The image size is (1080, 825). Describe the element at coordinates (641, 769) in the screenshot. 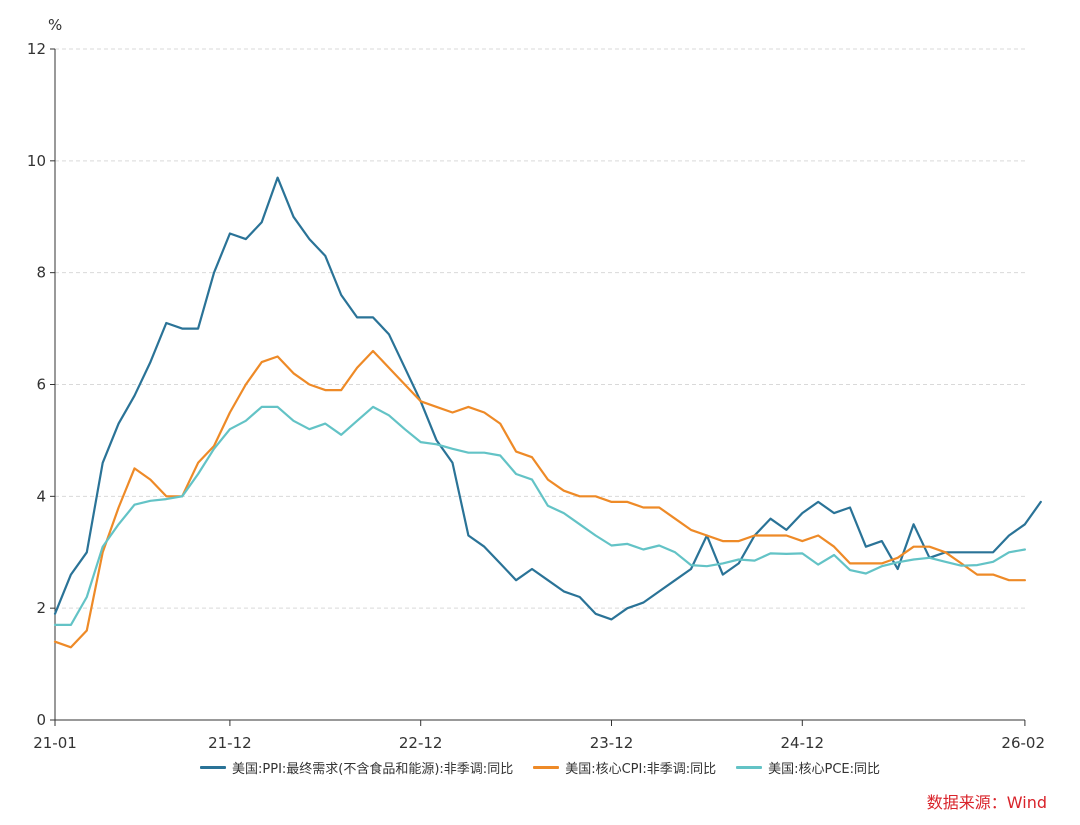

I see `legend-label: 美国:核心CPI:非季调:同比` at that location.